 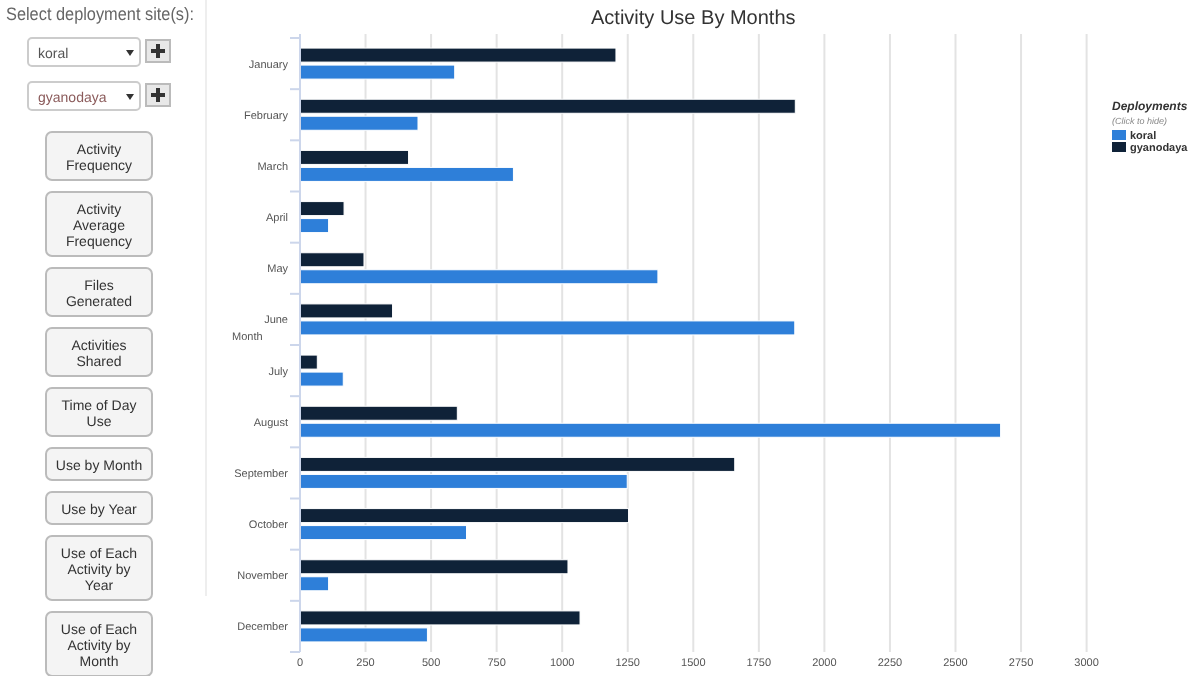 What do you see at coordinates (110, 14) in the screenshot?
I see `text: Select deployment site(s):` at bounding box center [110, 14].